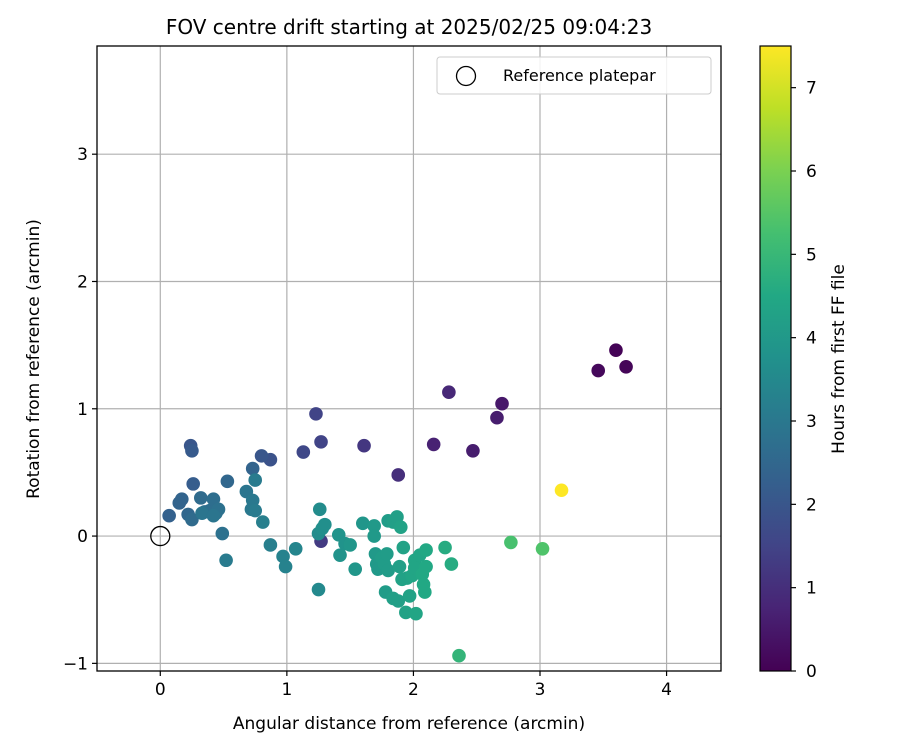 This screenshot has width=900, height=750. I want to click on colorbar-tick-label: 4, so click(811, 339).